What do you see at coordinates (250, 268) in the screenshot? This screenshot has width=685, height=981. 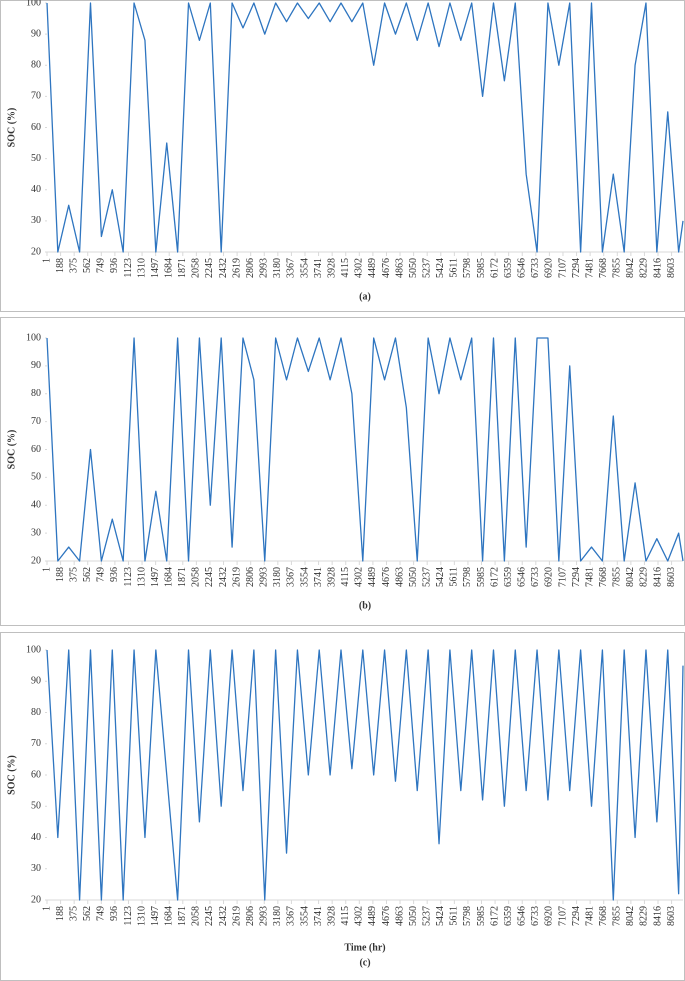 I see `x-tick-label: 2806` at bounding box center [250, 268].